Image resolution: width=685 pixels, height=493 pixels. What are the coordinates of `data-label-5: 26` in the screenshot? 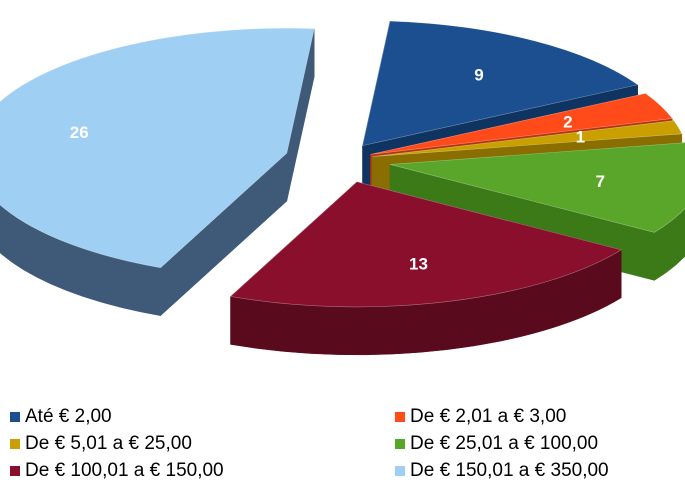 It's located at (79, 132).